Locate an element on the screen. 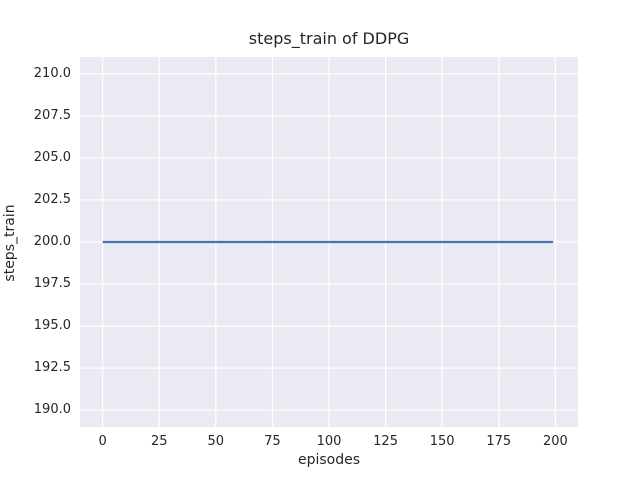 The width and height of the screenshot is (640, 480). x-tick-label: 25 is located at coordinates (159, 441).